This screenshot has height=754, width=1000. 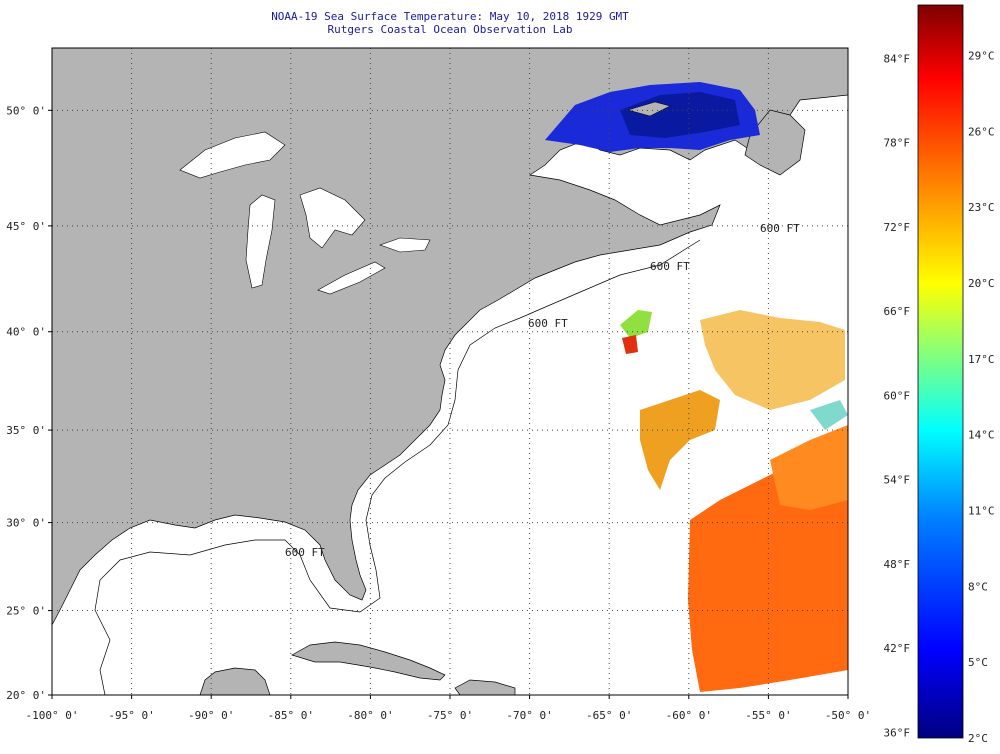 What do you see at coordinates (26, 332) in the screenshot?
I see `lat-label: 40° 0'` at bounding box center [26, 332].